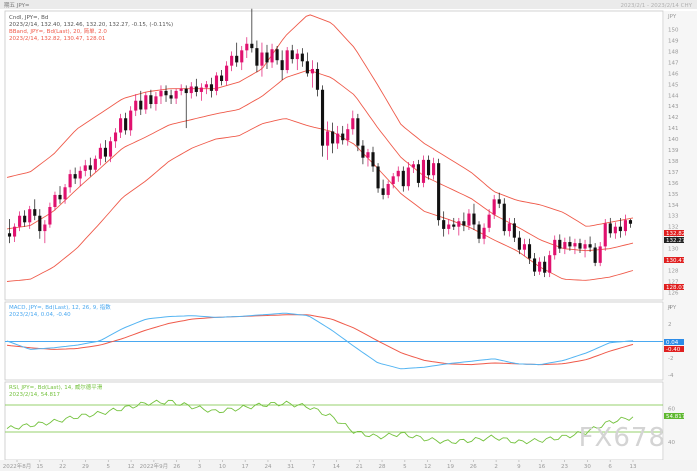 The height and width of the screenshot is (471, 697). I want to click on svg-text: 130.47, so click(676, 261).